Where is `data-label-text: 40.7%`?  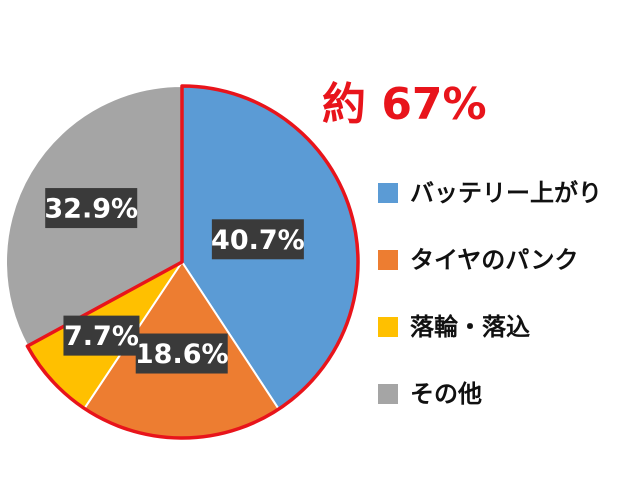
data-label-text: 40.7% is located at coordinates (258, 240).